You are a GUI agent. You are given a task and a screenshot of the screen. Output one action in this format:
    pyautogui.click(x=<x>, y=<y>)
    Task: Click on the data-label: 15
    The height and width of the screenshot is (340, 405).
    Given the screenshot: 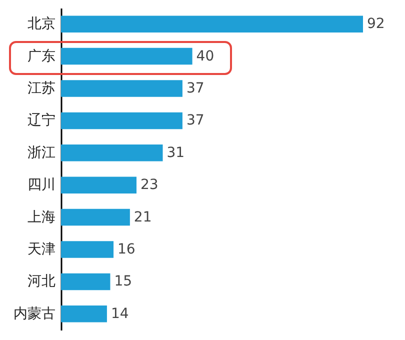 What is the action you would take?
    pyautogui.click(x=123, y=282)
    